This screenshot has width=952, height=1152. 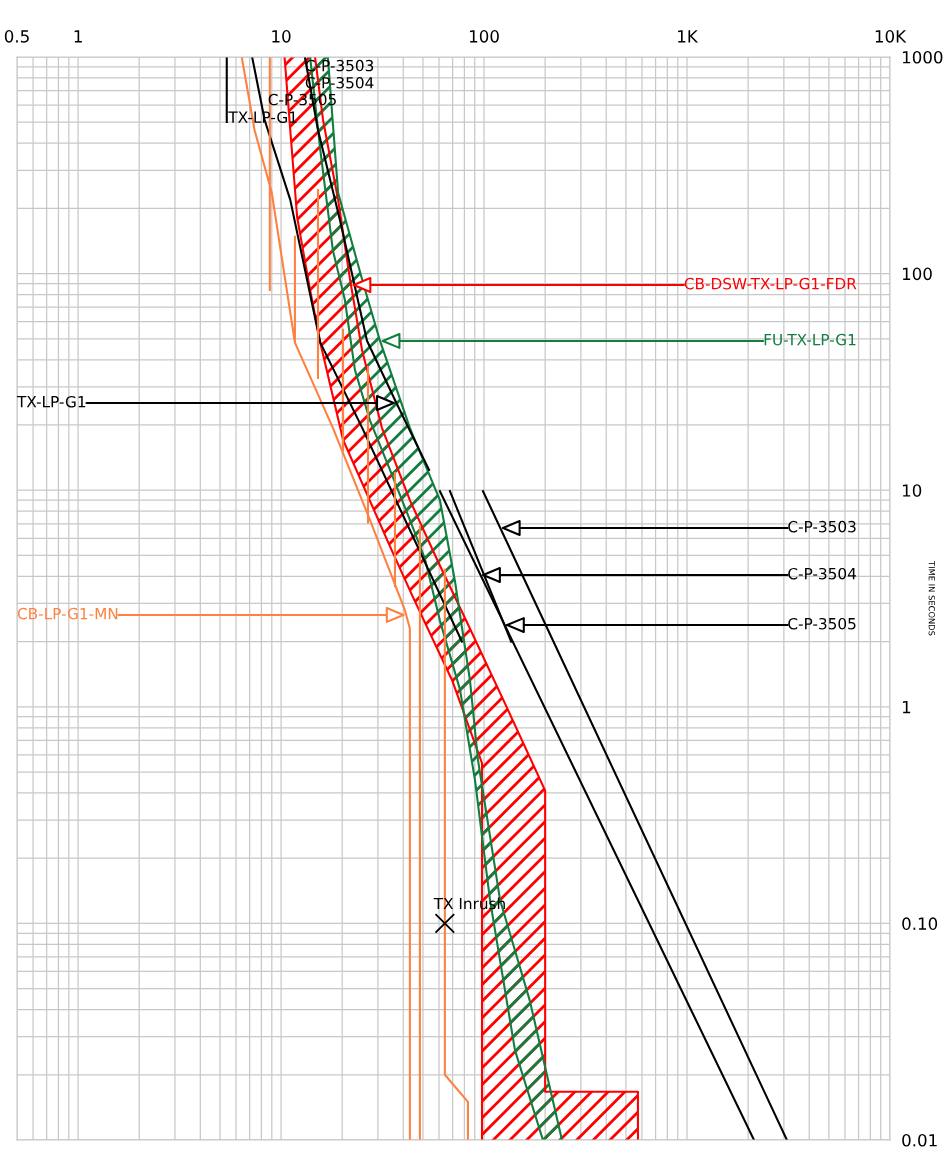 What do you see at coordinates (484, 36) in the screenshot?
I see `x-tick-label: 100` at bounding box center [484, 36].